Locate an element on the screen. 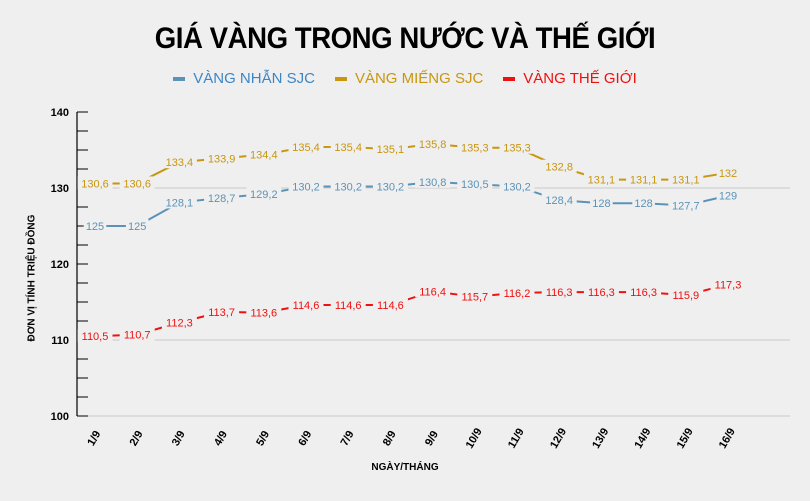 This screenshot has width=810, height=501. data-label: 115,7 is located at coordinates (474, 298).